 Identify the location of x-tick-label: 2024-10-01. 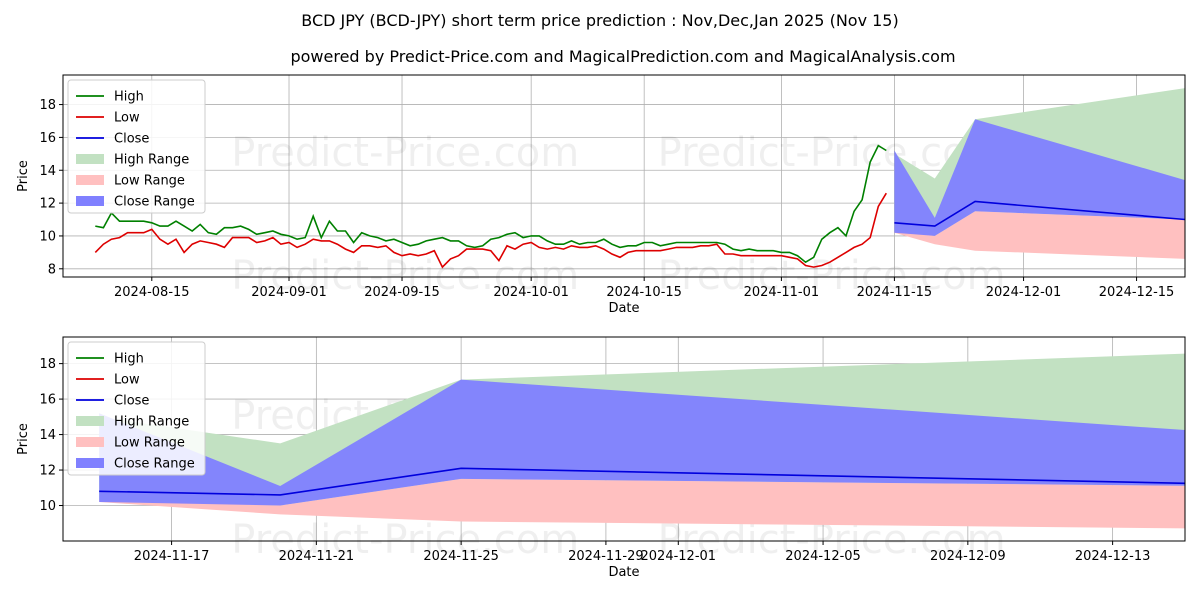
(531, 292).